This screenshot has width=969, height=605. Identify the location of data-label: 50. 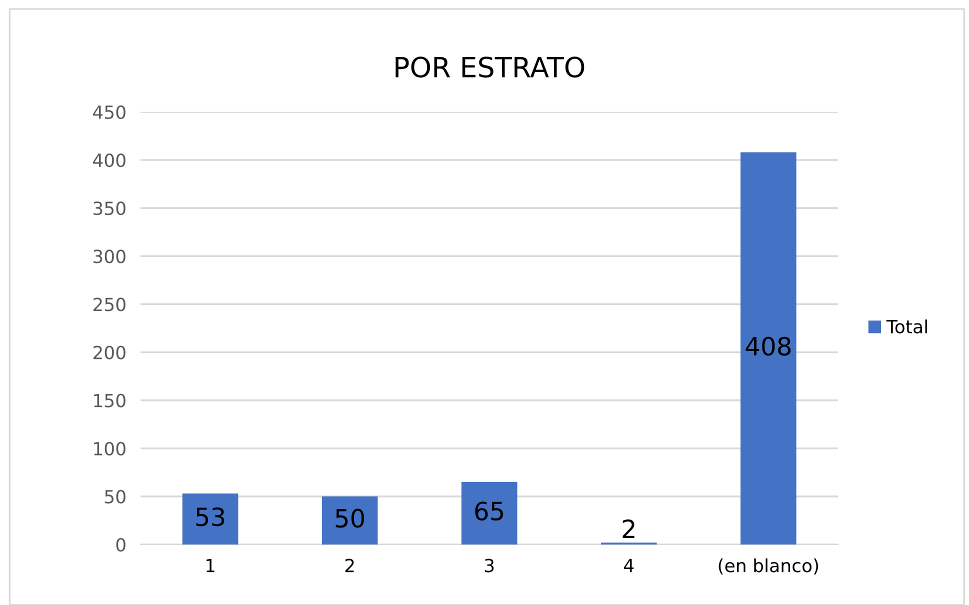
(350, 518).